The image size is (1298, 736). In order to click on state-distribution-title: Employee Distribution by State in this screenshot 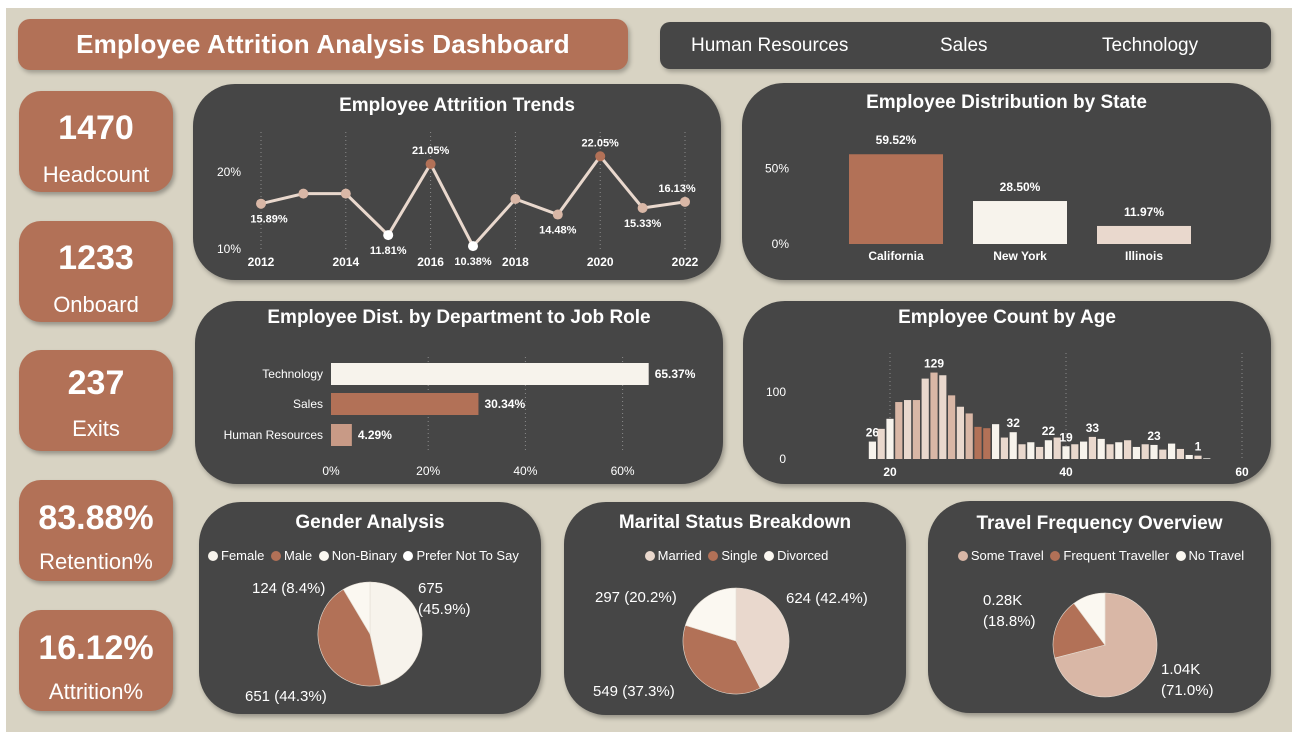, I will do `click(1006, 102)`.